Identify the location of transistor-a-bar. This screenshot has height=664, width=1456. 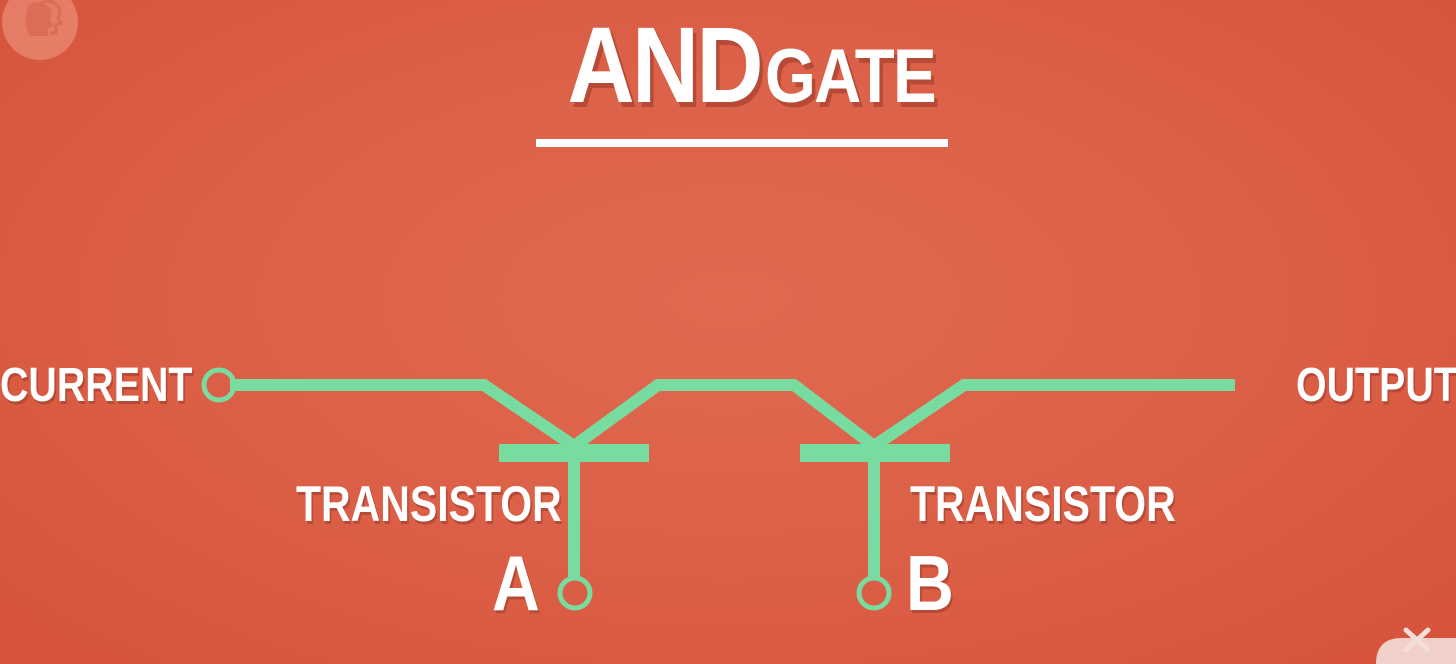
(574, 453).